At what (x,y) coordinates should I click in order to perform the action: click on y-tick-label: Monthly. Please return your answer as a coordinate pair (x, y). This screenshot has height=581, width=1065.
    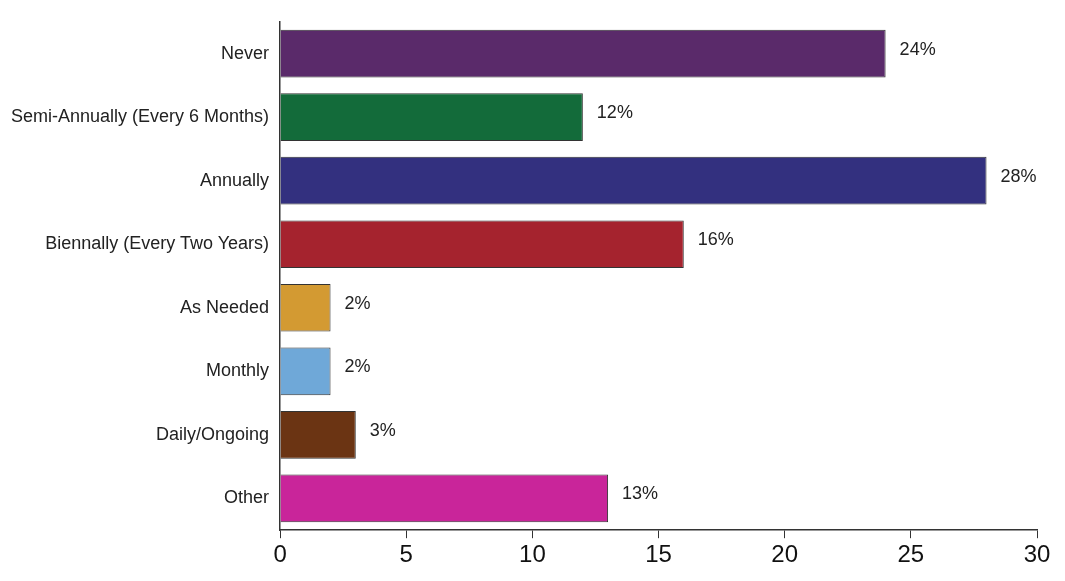
    Looking at the image, I should click on (238, 370).